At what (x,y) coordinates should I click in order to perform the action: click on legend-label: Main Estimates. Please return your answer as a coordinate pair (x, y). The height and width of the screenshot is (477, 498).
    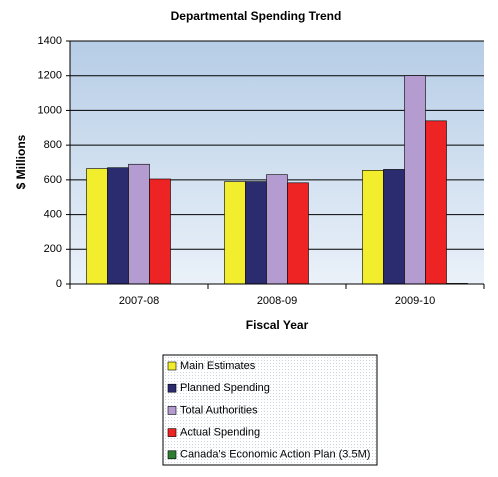
    Looking at the image, I should click on (218, 366).